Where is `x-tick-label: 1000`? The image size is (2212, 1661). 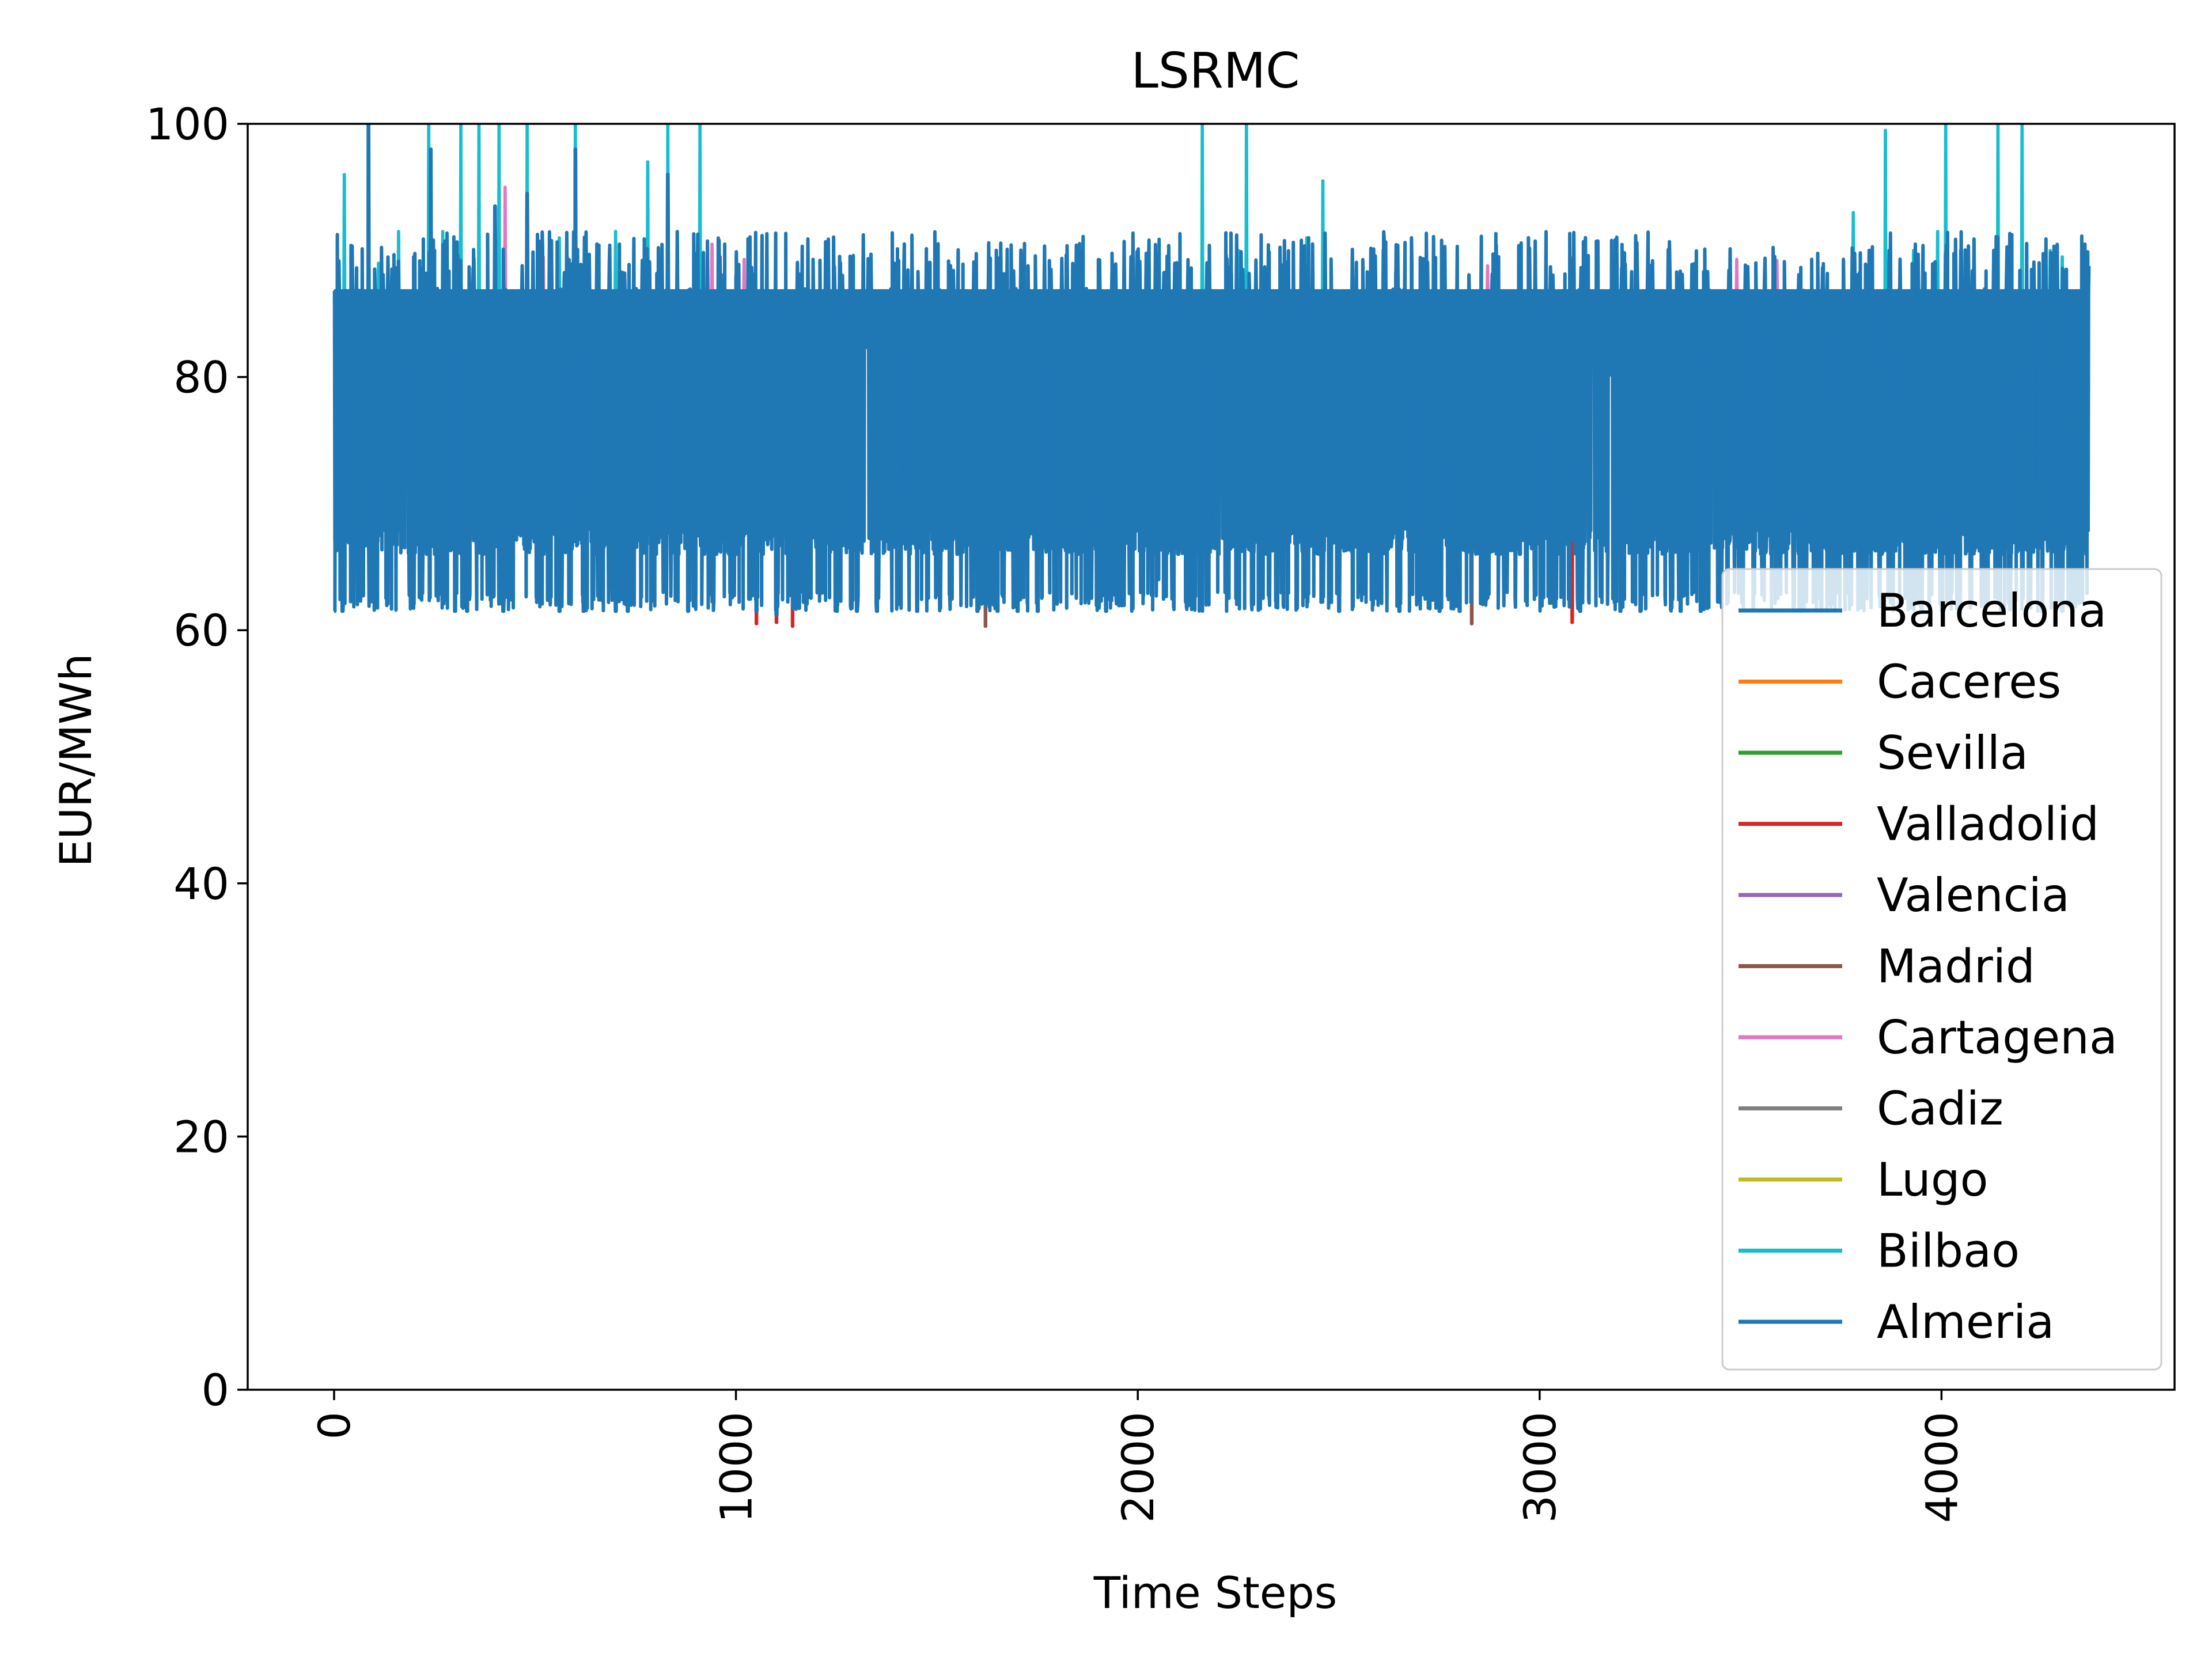
x-tick-label: 1000 is located at coordinates (736, 1467).